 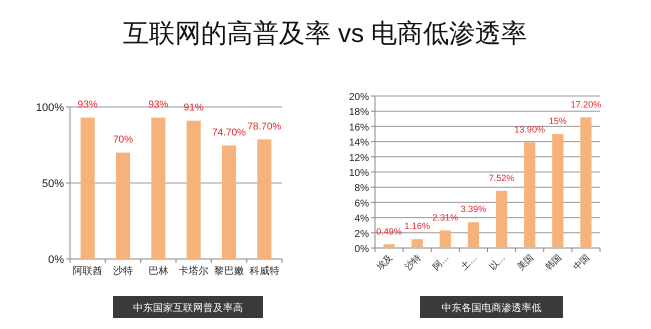 I want to click on data-label: 74.70%, so click(x=229, y=132).